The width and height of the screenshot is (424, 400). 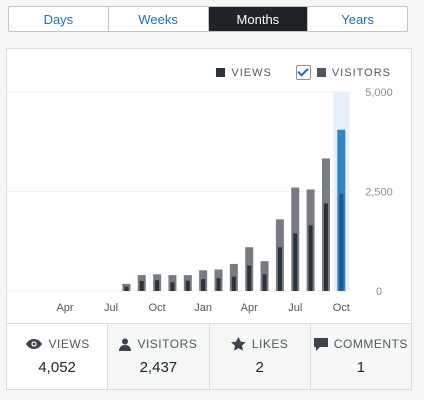 What do you see at coordinates (303, 72) in the screenshot?
I see `visitors-checkbox` at bounding box center [303, 72].